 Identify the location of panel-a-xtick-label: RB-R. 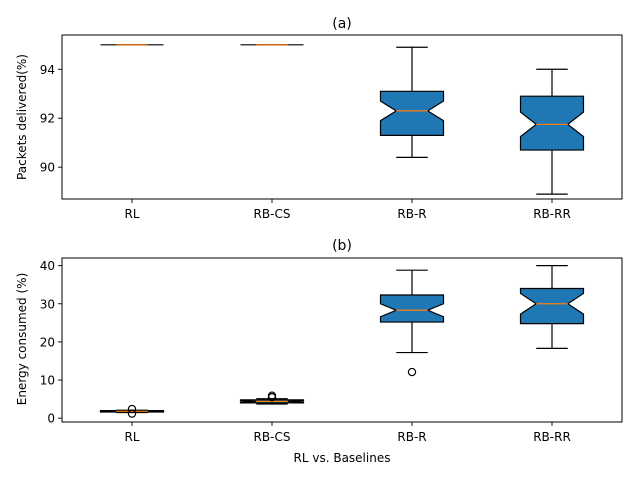
(411, 214).